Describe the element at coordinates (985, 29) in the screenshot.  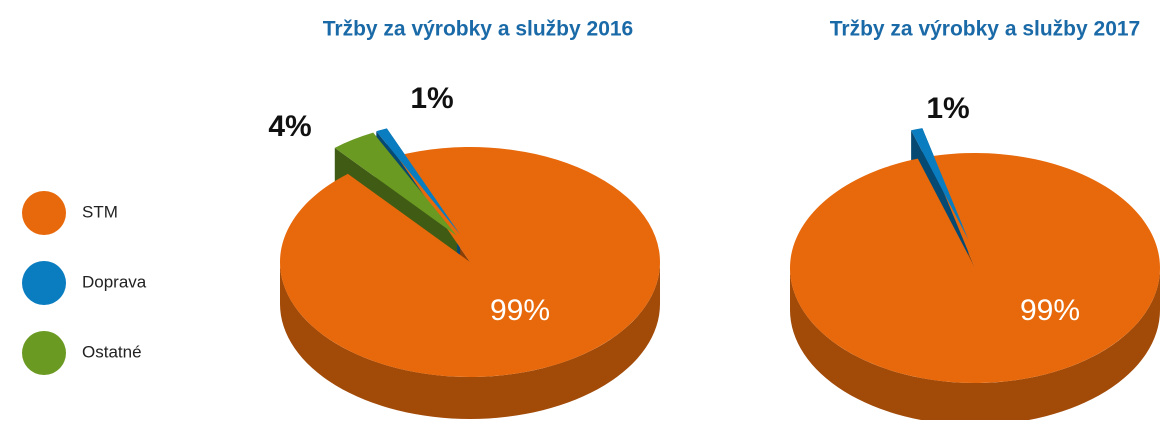
I see `chart-title: Tržby za výrobky a služby 2017` at that location.